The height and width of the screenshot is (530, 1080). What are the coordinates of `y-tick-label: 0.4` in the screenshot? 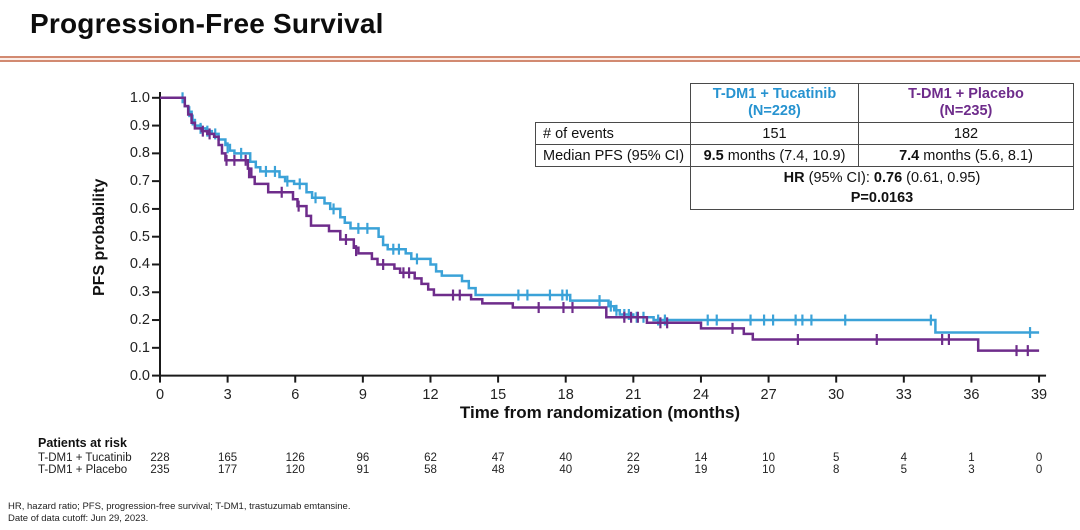 It's located at (139, 264).